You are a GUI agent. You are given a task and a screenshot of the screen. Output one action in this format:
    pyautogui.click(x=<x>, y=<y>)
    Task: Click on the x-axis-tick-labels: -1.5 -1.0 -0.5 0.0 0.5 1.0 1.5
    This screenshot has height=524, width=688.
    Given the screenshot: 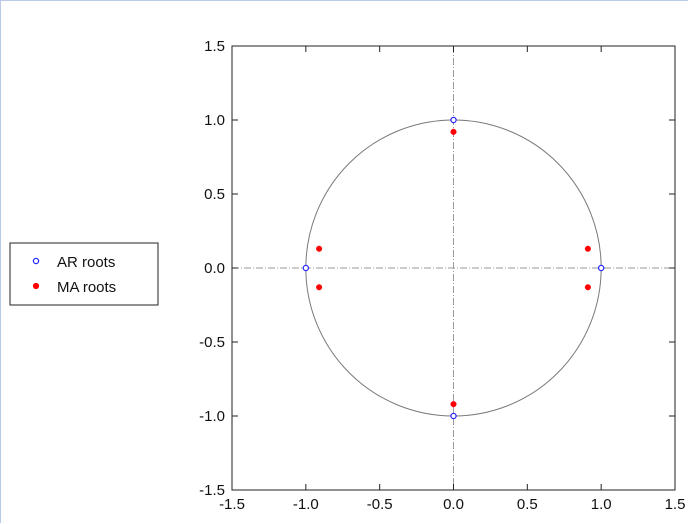 What is the action you would take?
    pyautogui.click(x=452, y=504)
    